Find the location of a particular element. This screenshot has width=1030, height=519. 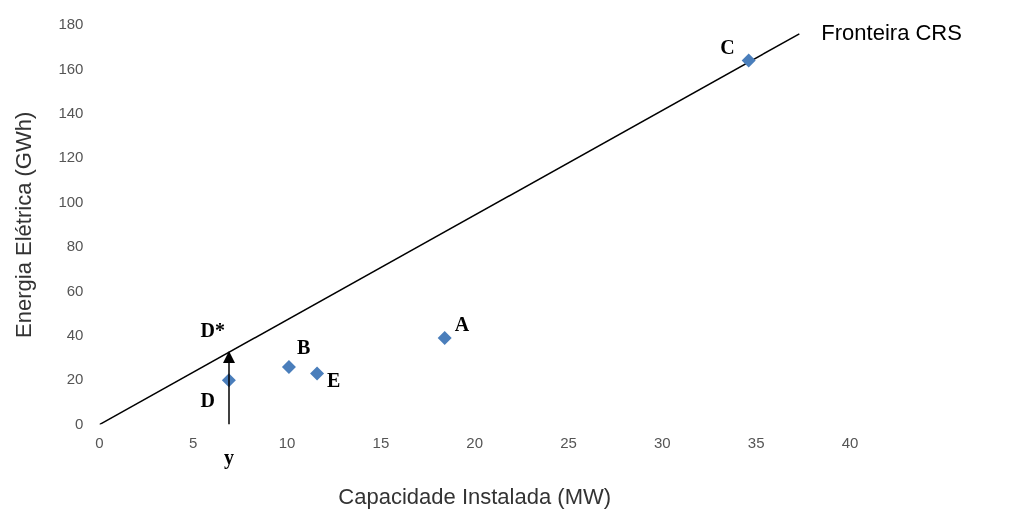

x-tick-label: 35 is located at coordinates (756, 442).